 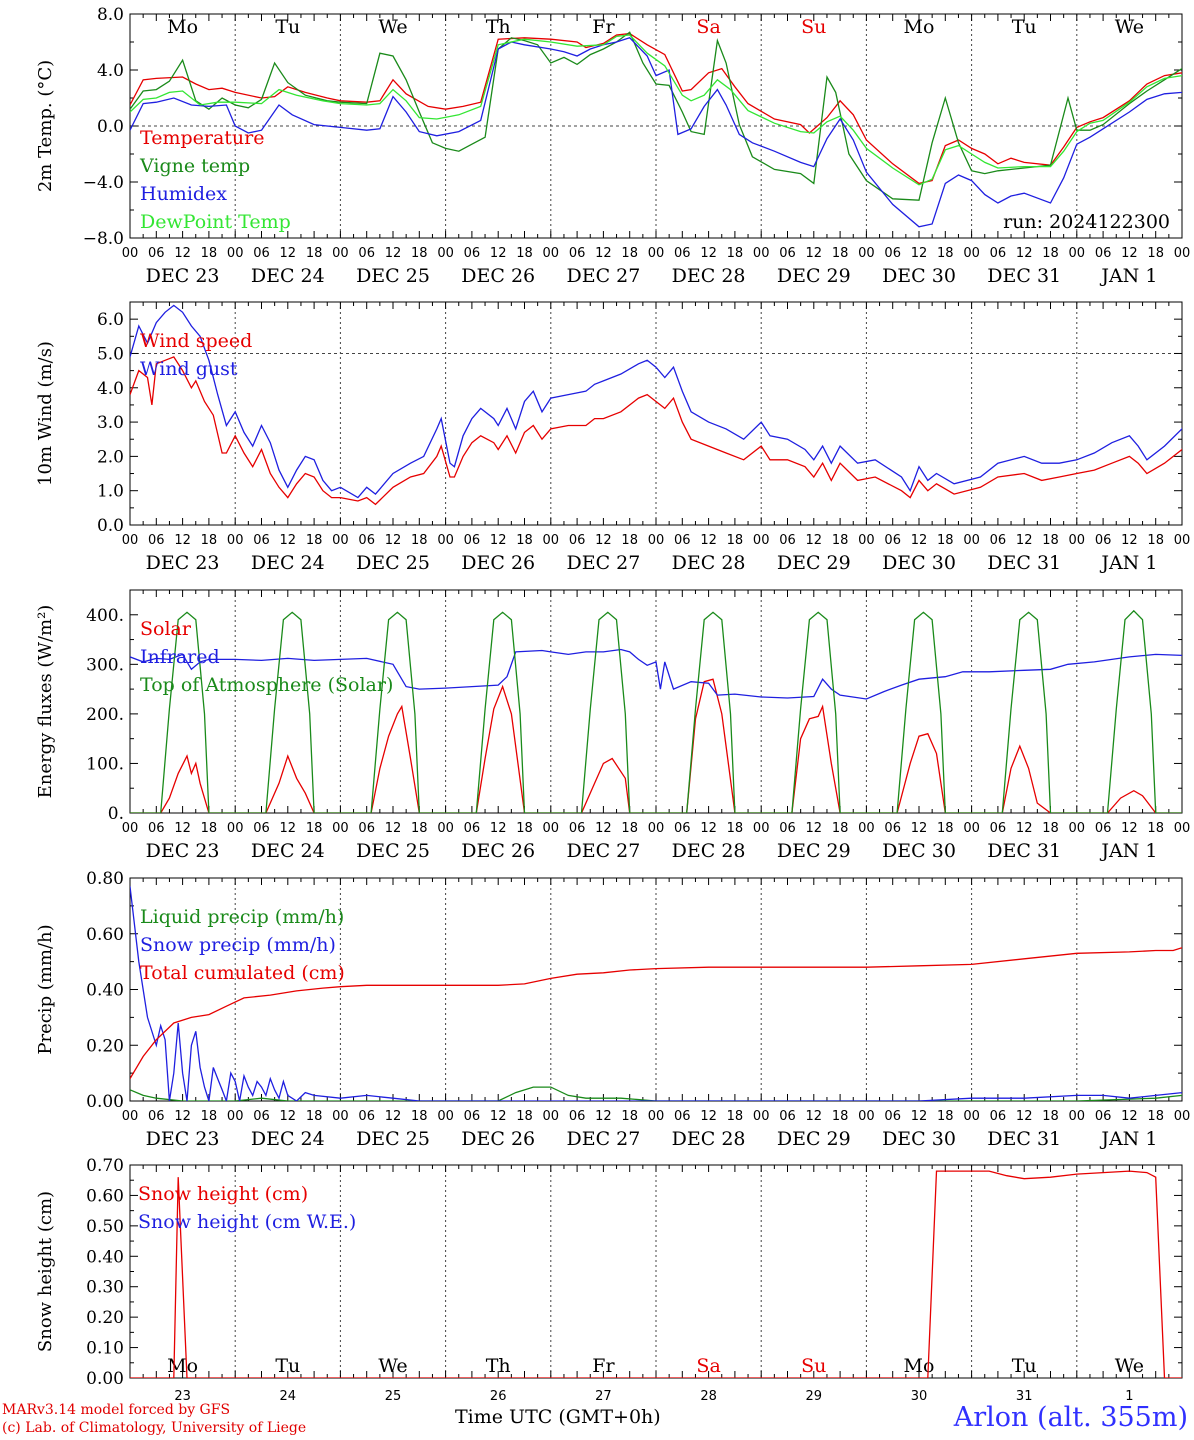 What do you see at coordinates (202, 138) in the screenshot?
I see `legend-entry: Temperature` at bounding box center [202, 138].